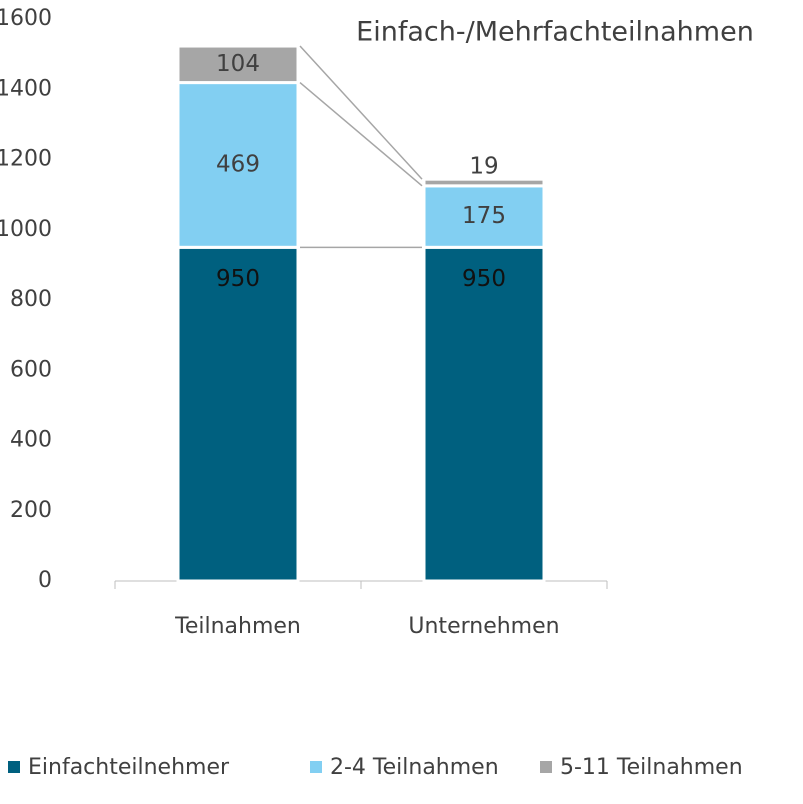  What do you see at coordinates (483, 626) in the screenshot?
I see `x-tick-label: Unternehmen` at bounding box center [483, 626].